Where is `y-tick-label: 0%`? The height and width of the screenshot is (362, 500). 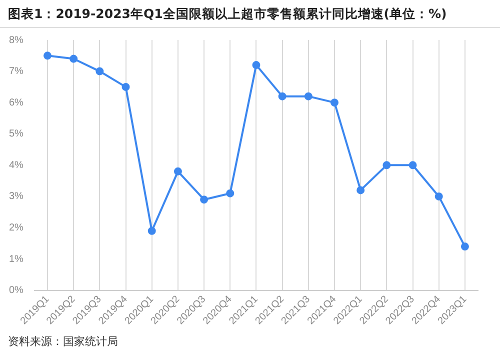
y-tick-label: 0% is located at coordinates (16, 290).